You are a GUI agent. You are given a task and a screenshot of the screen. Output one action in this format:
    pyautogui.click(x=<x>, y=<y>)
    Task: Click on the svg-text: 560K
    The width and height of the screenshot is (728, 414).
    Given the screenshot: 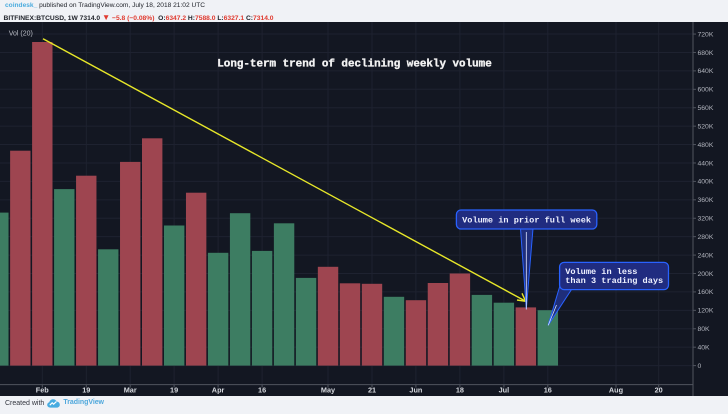 What is the action you would take?
    pyautogui.click(x=706, y=108)
    